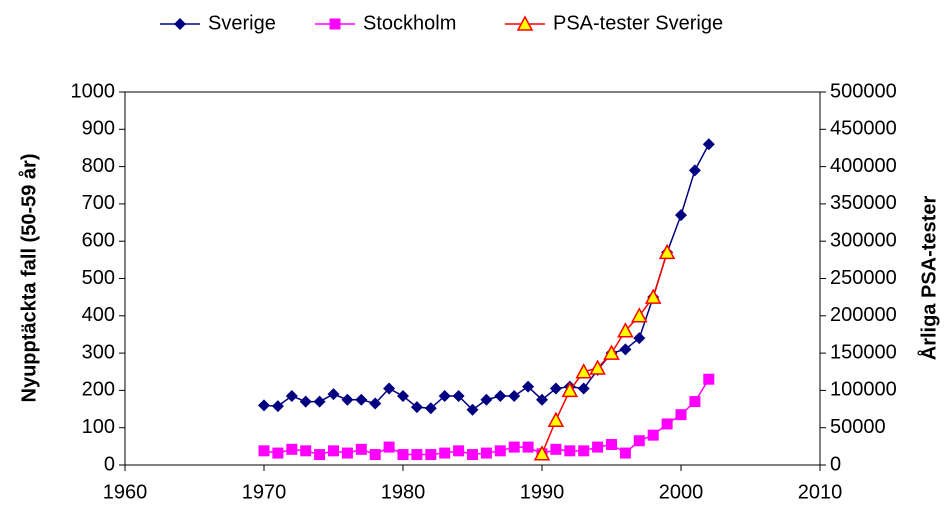  I want to click on x-tick-label: 1960, so click(125, 492).